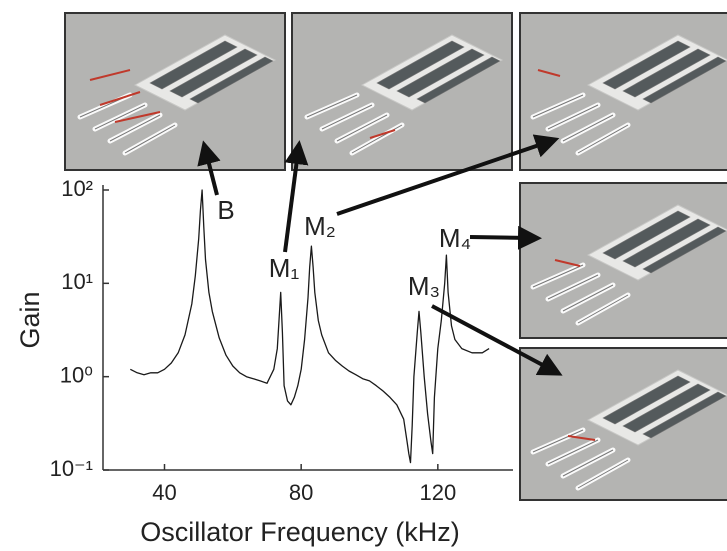 This screenshot has height=551, width=727. I want to click on x-axis-title: Oscillator Frequency (kHz), so click(300, 532).